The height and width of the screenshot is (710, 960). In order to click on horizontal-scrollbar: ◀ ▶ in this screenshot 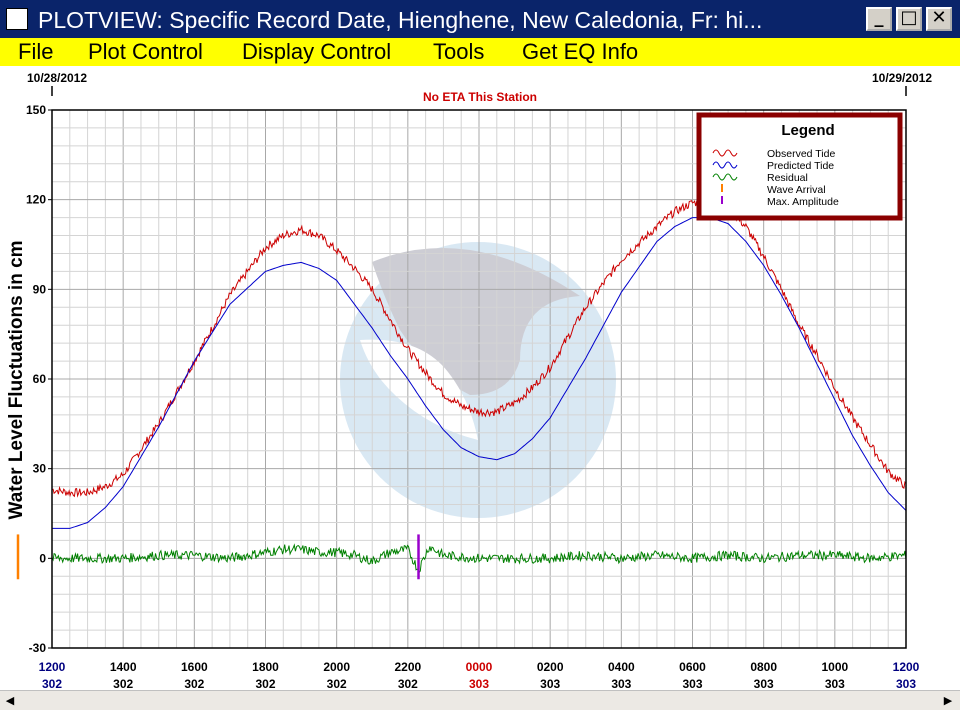, I will do `click(480, 700)`.